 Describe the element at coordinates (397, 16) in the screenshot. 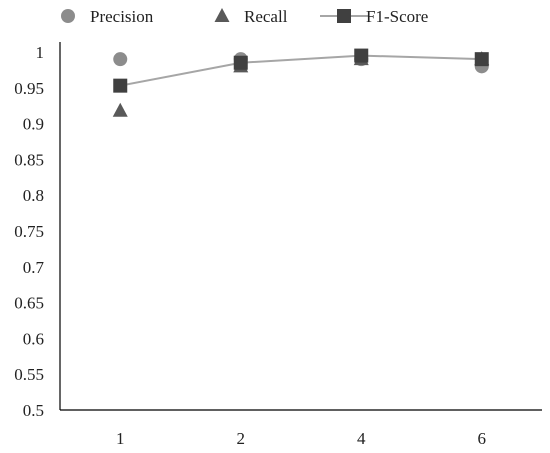

I see `f1-score-legend-label: F1-Score` at that location.